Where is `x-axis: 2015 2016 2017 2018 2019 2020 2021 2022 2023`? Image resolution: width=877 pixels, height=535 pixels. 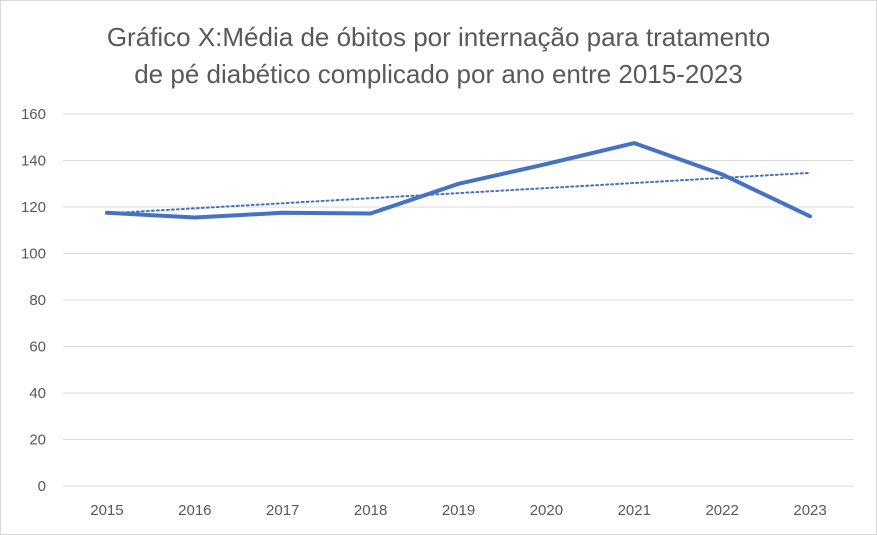 x-axis: 2015 2016 2017 2018 2019 2020 2021 2022 2023 is located at coordinates (458, 510).